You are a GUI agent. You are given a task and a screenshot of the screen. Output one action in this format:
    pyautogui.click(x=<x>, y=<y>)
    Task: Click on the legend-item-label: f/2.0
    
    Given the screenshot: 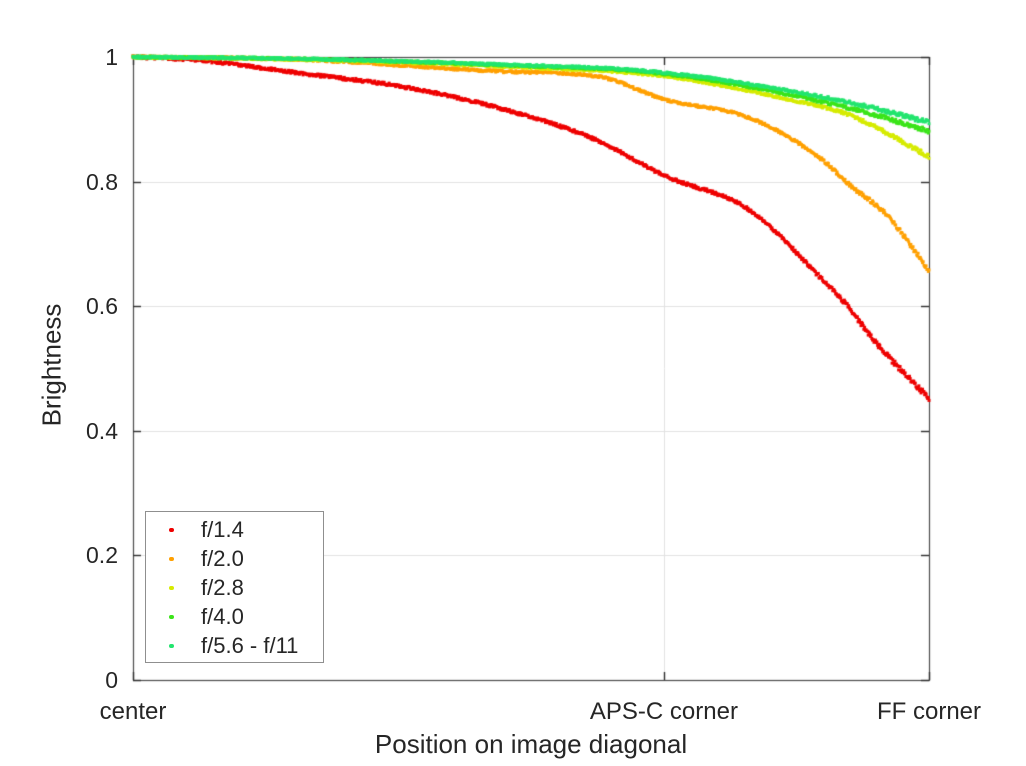 What is the action you would take?
    pyautogui.click(x=222, y=558)
    